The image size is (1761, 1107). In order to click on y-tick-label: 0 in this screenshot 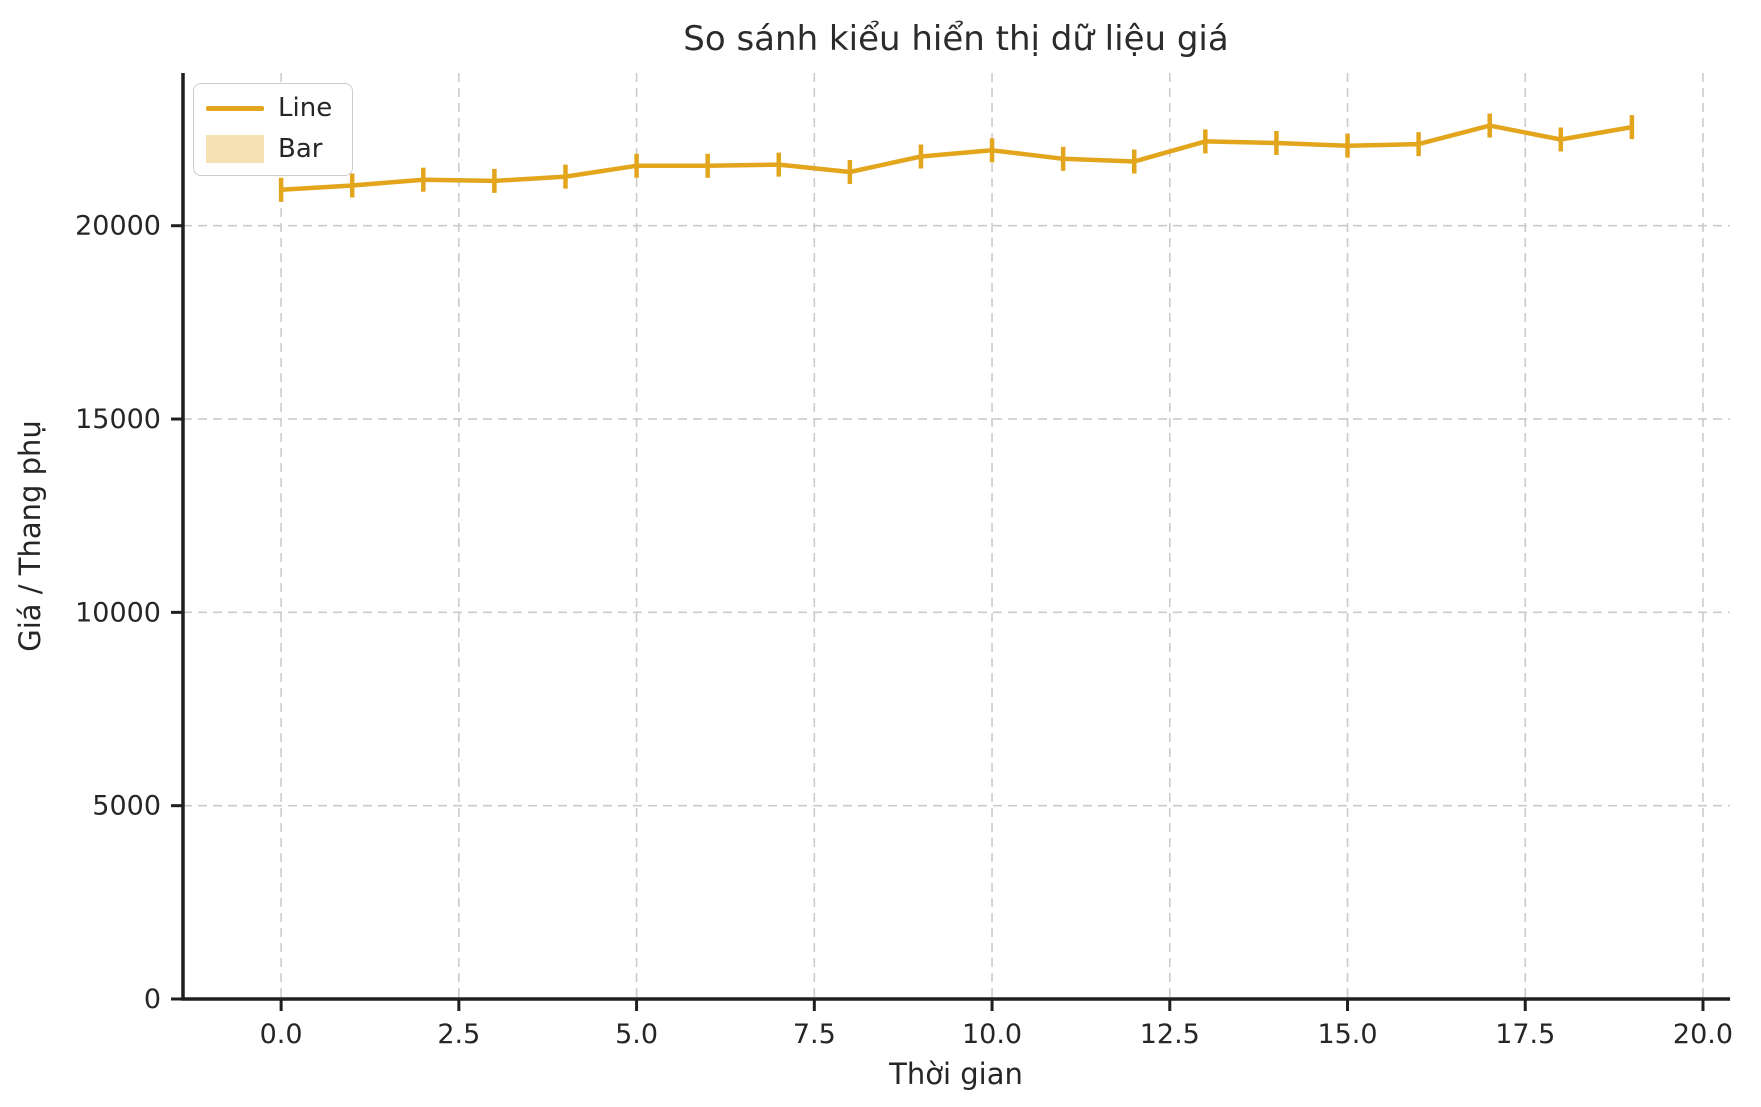, I will do `click(152, 999)`.